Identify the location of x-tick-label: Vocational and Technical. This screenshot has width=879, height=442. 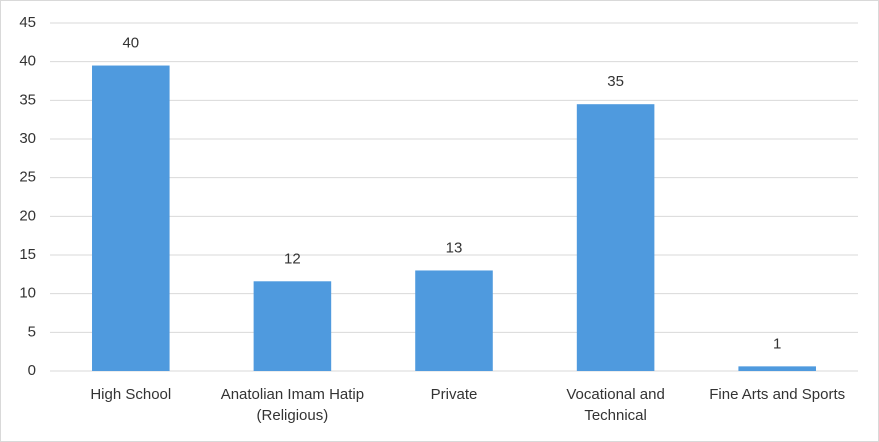
(615, 405).